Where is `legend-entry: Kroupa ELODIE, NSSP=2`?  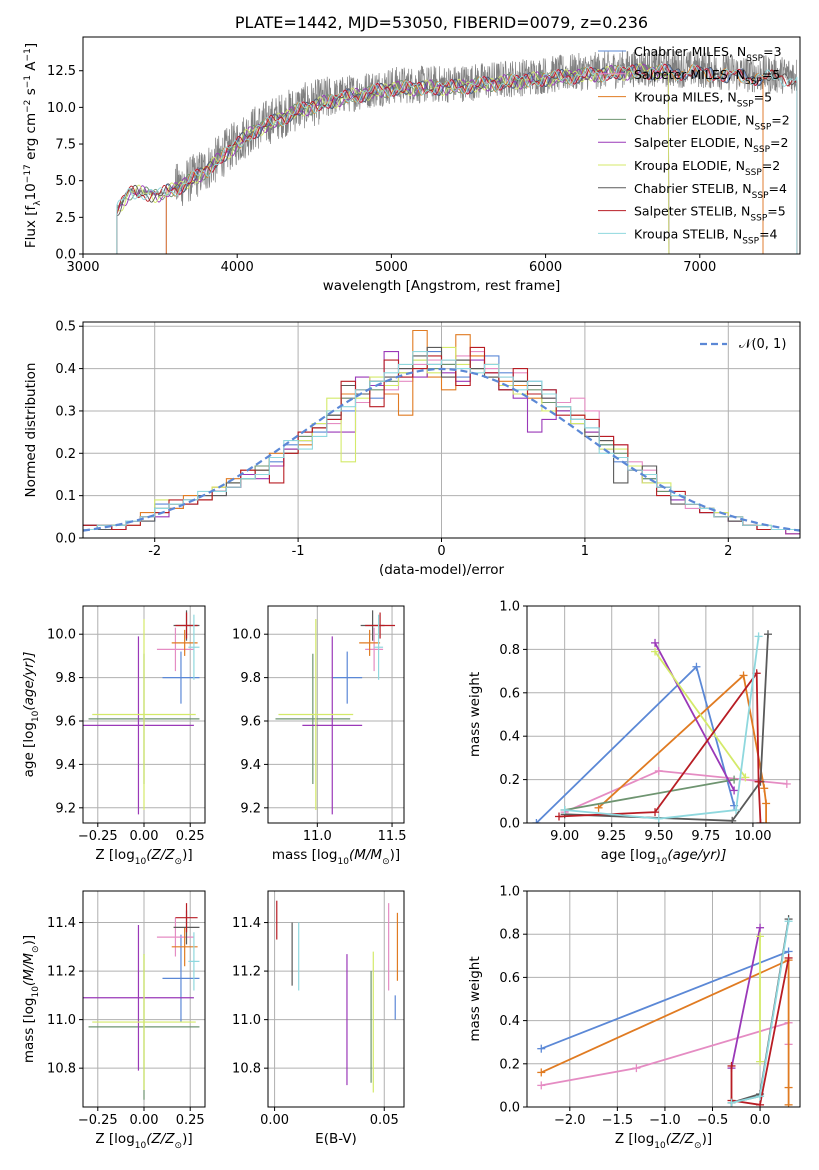
legend-entry: Kroupa ELODIE, NSSP=2 is located at coordinates (707, 168).